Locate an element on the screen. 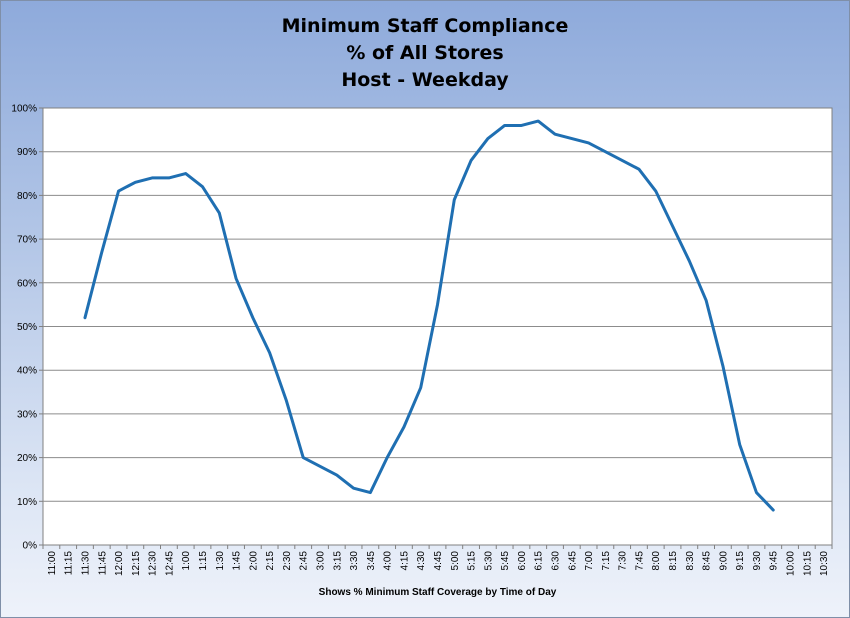 This screenshot has width=850, height=618. chart-subtitle-line-2: Host - Weekday is located at coordinates (425, 80).